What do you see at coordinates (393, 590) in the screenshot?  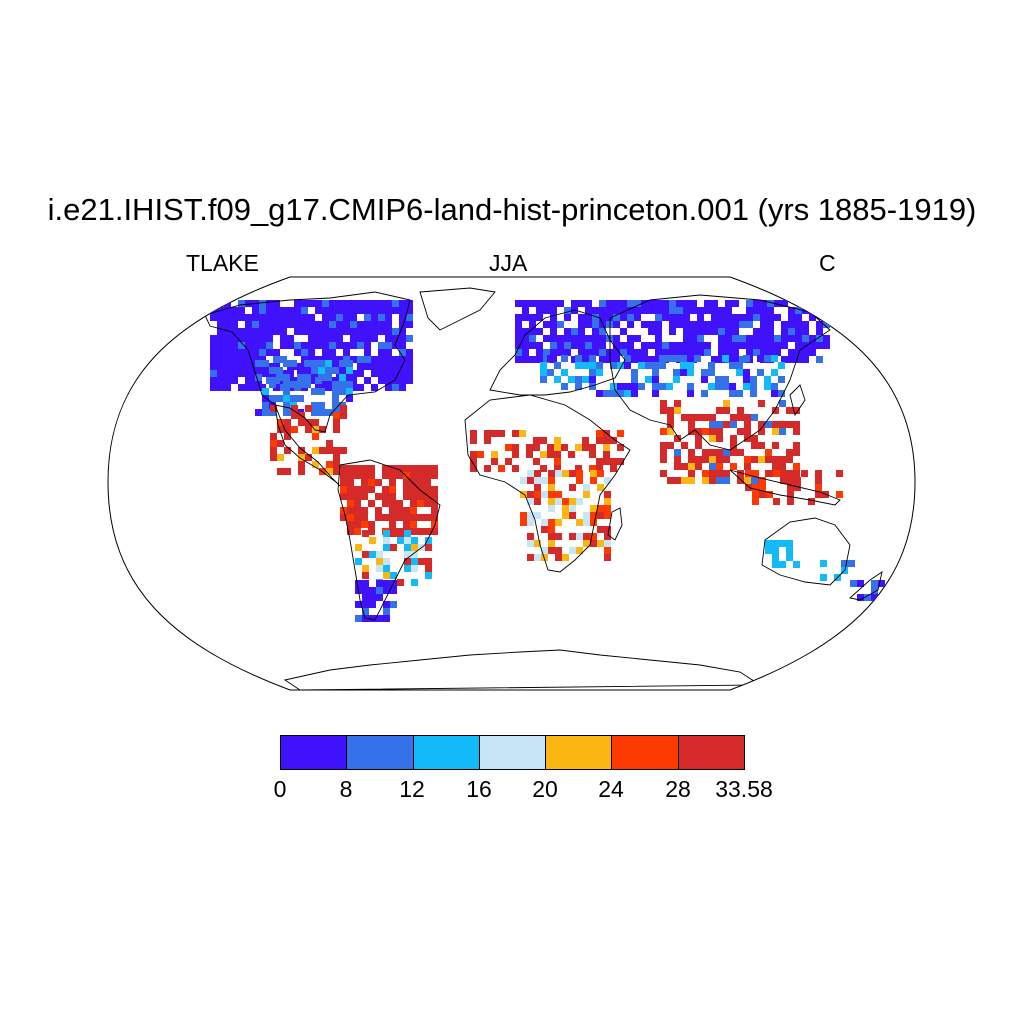 I see `grid-cell-patagonia` at bounding box center [393, 590].